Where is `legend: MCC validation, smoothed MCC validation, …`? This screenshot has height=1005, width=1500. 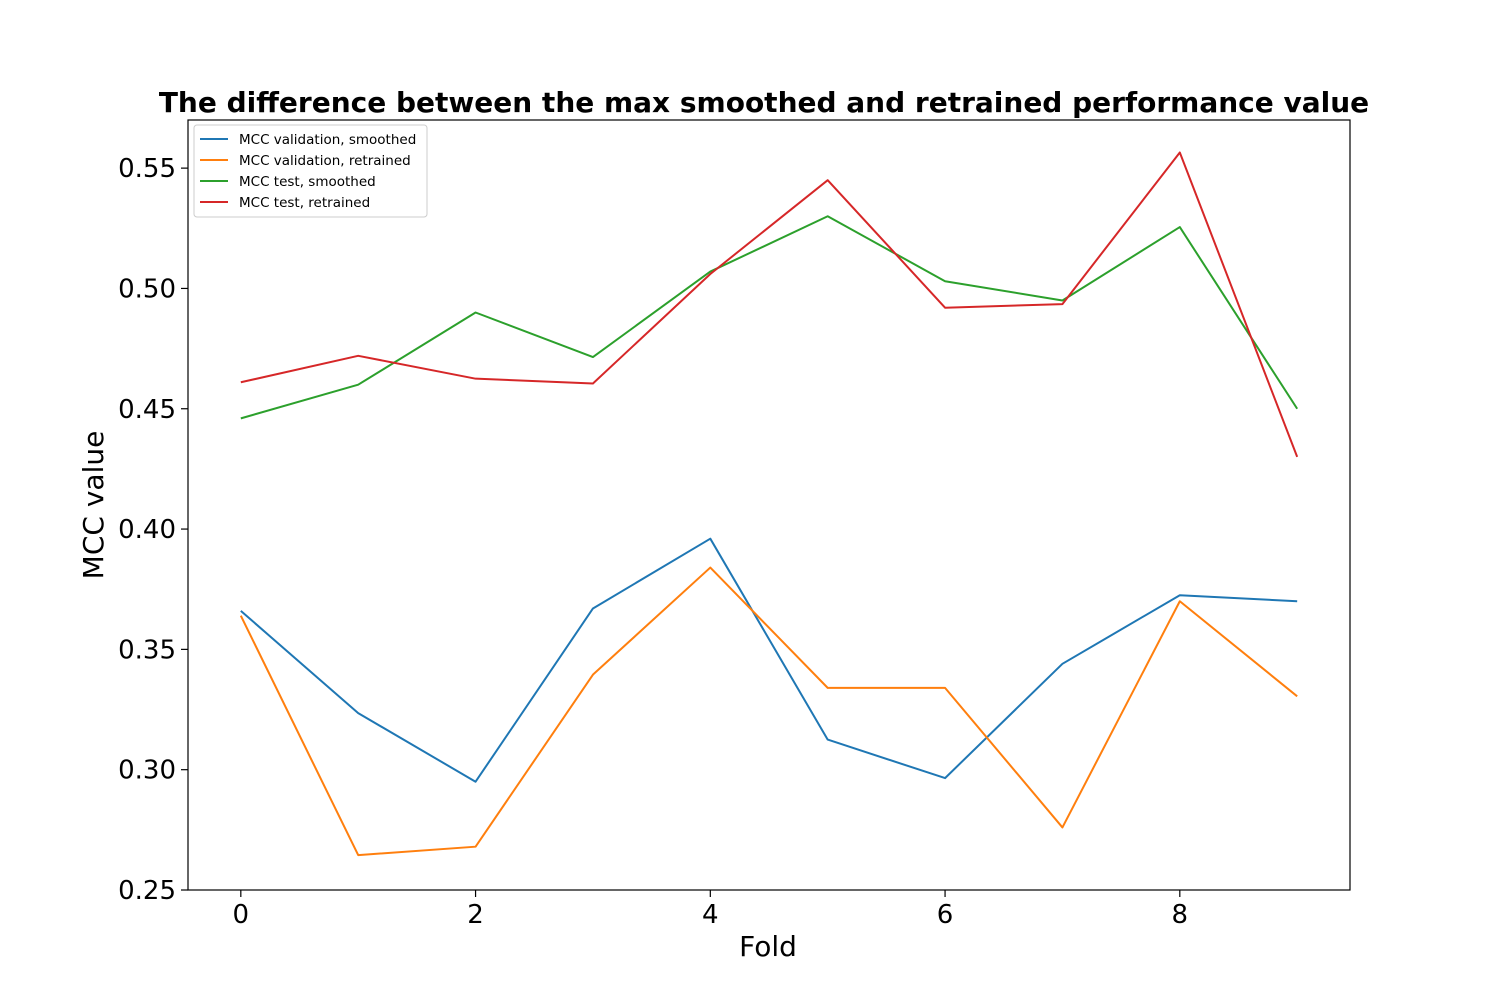 legend: MCC validation, smoothed MCC validation, … is located at coordinates (310, 171).